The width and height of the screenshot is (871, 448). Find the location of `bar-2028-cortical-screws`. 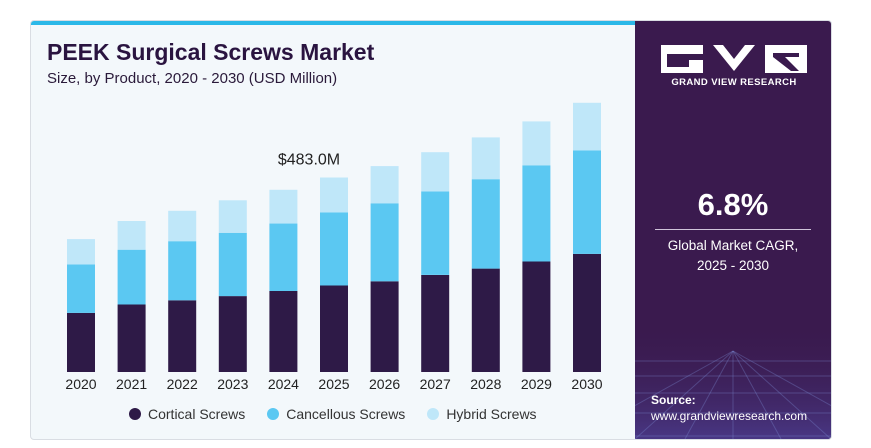

bar-2028-cortical-screws is located at coordinates (485, 320).